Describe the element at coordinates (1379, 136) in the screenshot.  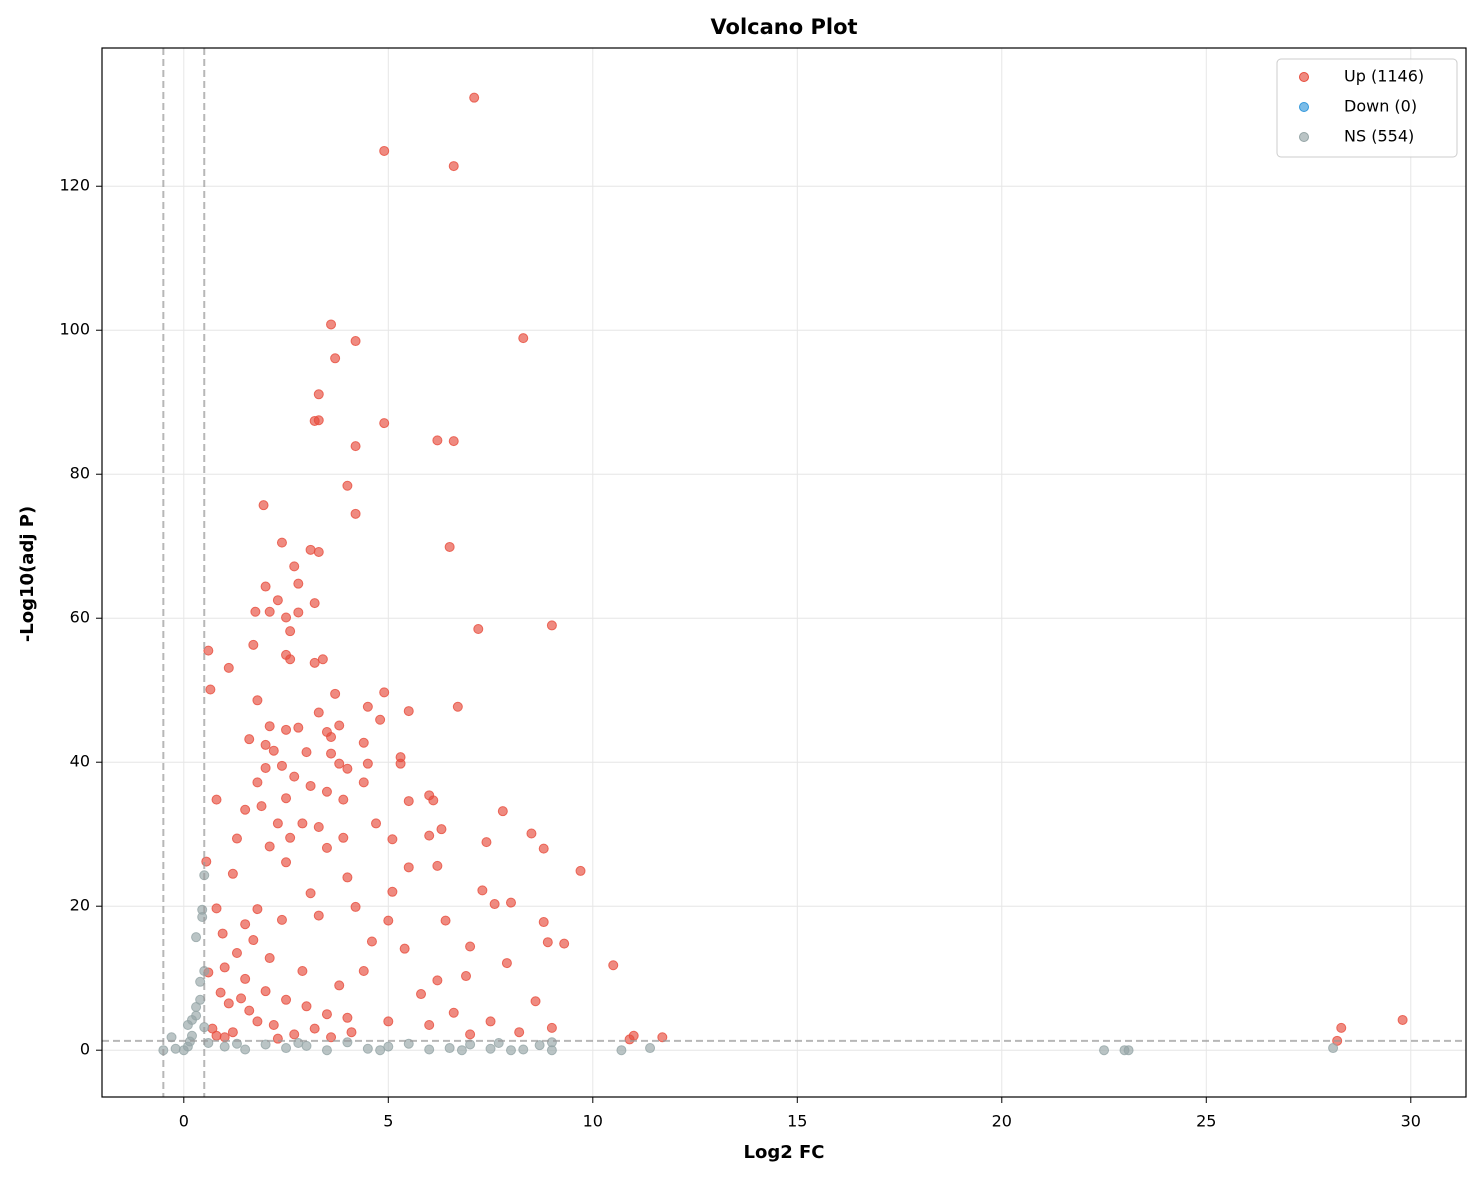
I see `legend-label: NS (554)` at that location.